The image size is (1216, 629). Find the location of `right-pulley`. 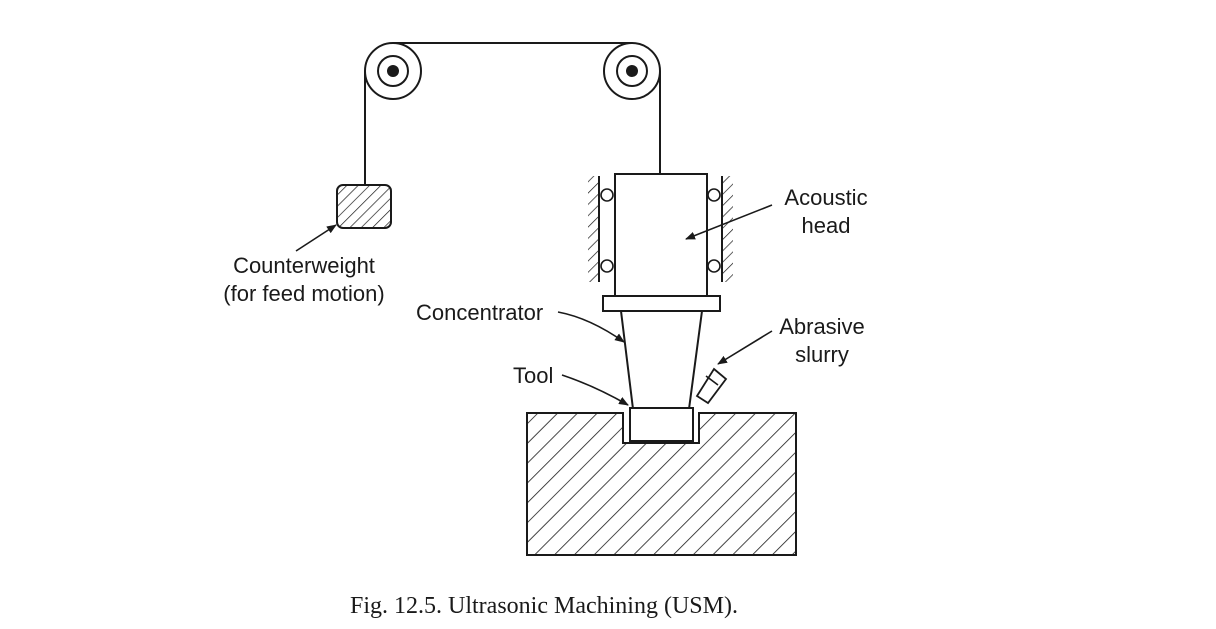

right-pulley is located at coordinates (632, 71).